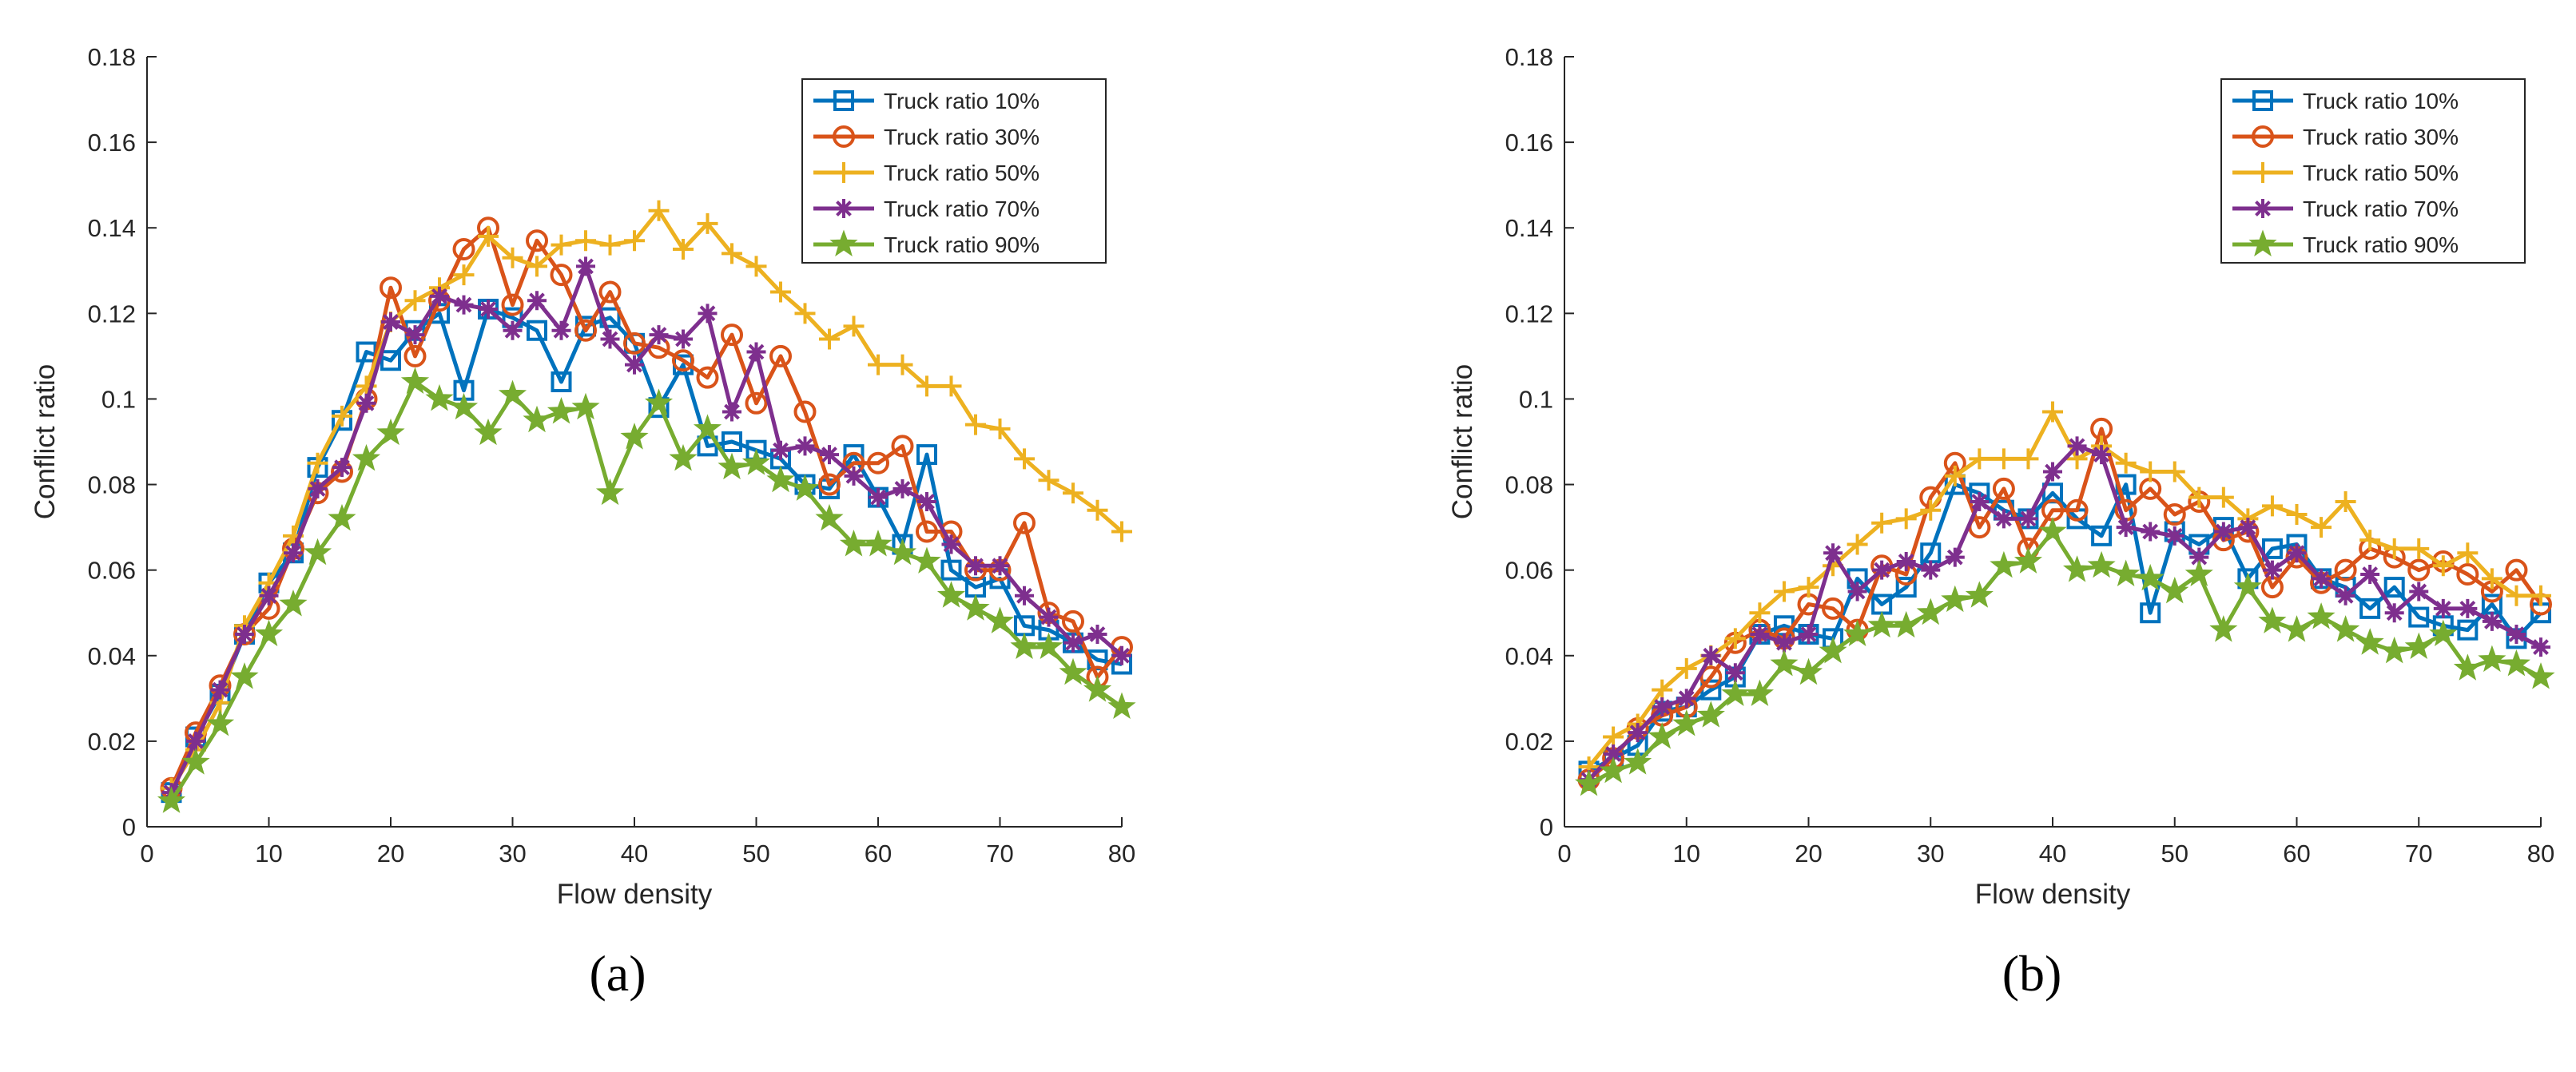 This screenshot has width=2576, height=1072. What do you see at coordinates (1808, 854) in the screenshot?
I see `x-tick-label: 20` at bounding box center [1808, 854].